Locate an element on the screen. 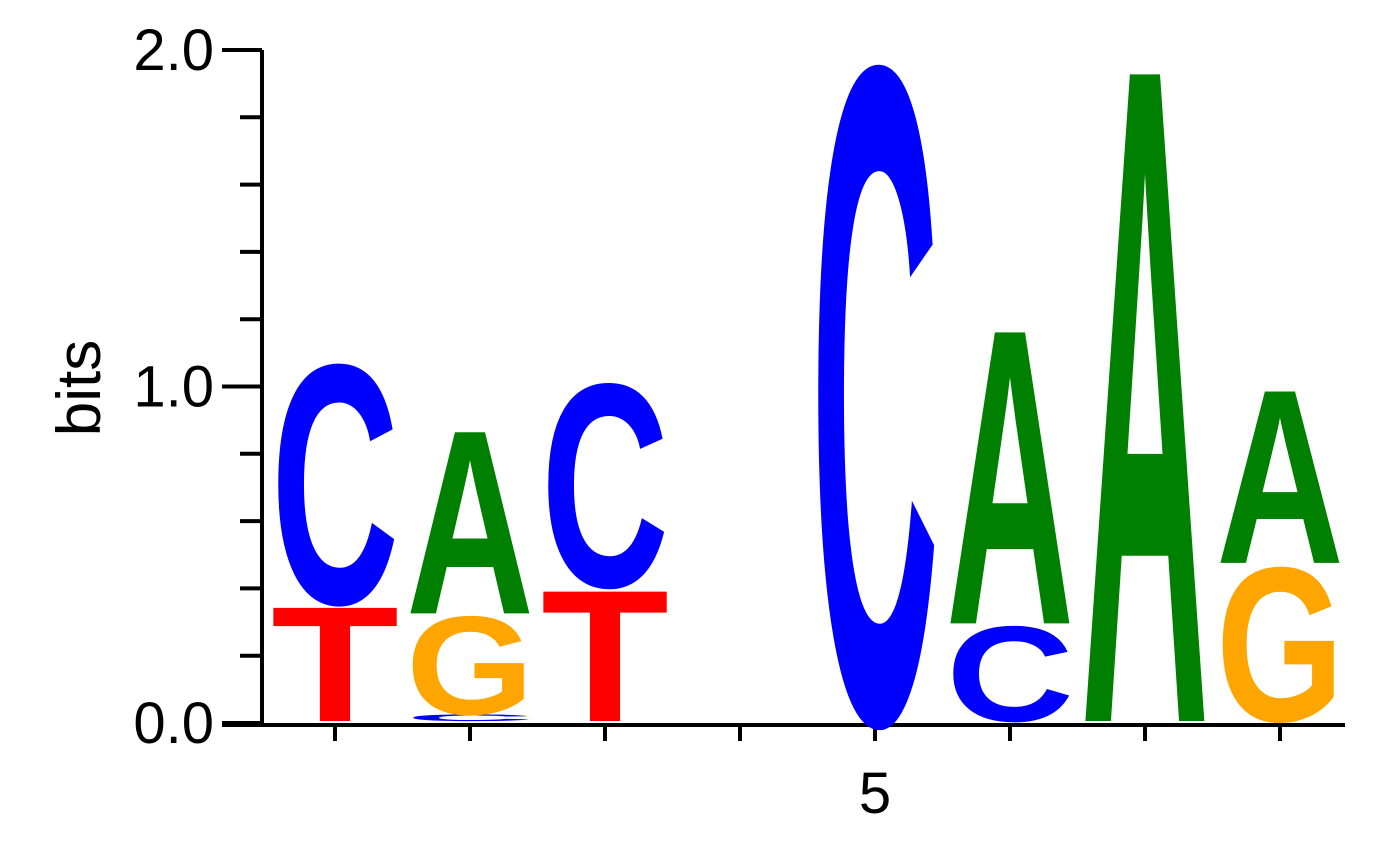  logo-letter-G-pos8: G is located at coordinates (1280, 646).